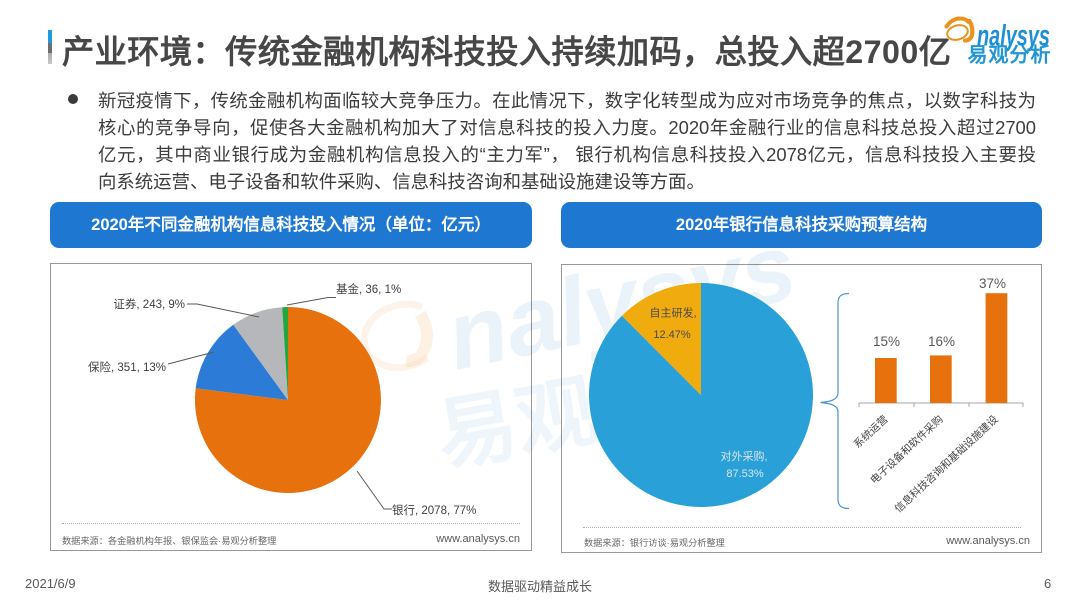 Image resolution: width=1080 pixels, height=608 pixels. What do you see at coordinates (1010, 55) in the screenshot?
I see `svg-text: 易观分析` at bounding box center [1010, 55].